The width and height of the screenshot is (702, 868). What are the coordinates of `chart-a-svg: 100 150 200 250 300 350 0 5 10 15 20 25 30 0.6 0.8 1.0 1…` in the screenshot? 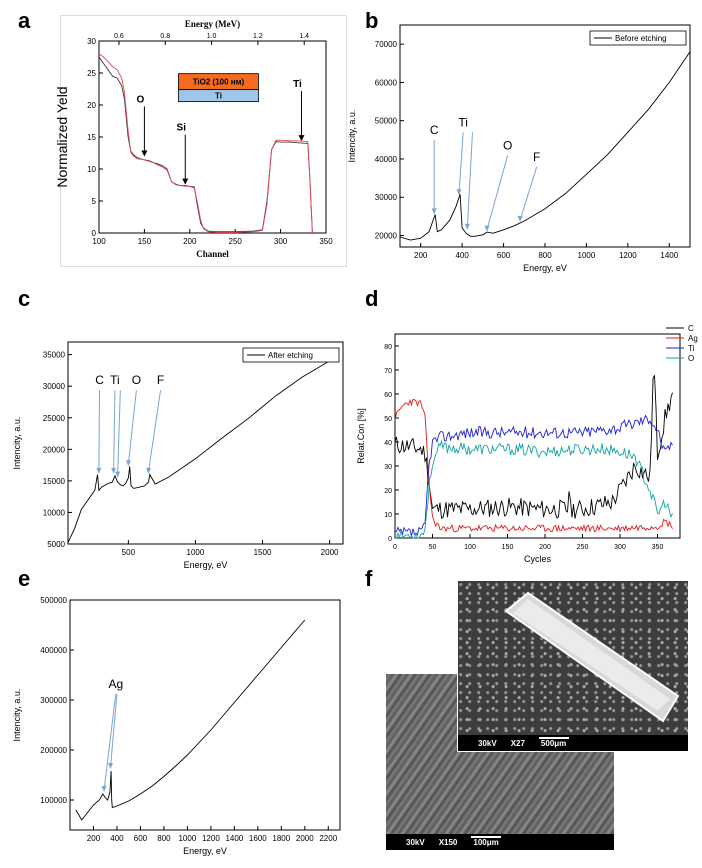 It's located at (193, 139).